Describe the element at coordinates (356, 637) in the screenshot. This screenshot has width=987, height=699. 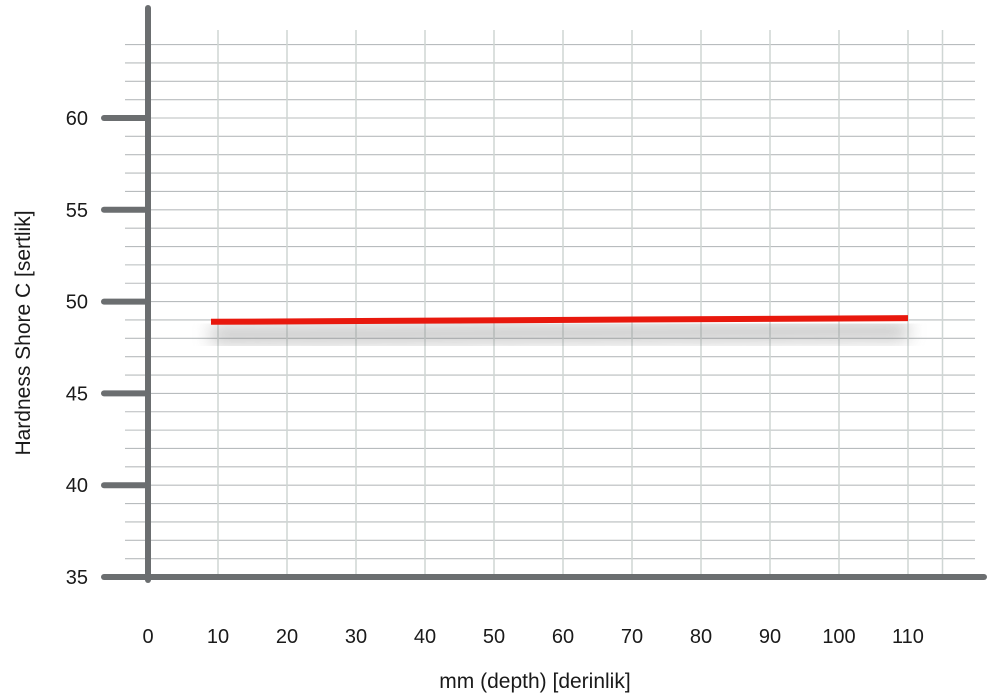
I see `x-tick-label: 30` at that location.